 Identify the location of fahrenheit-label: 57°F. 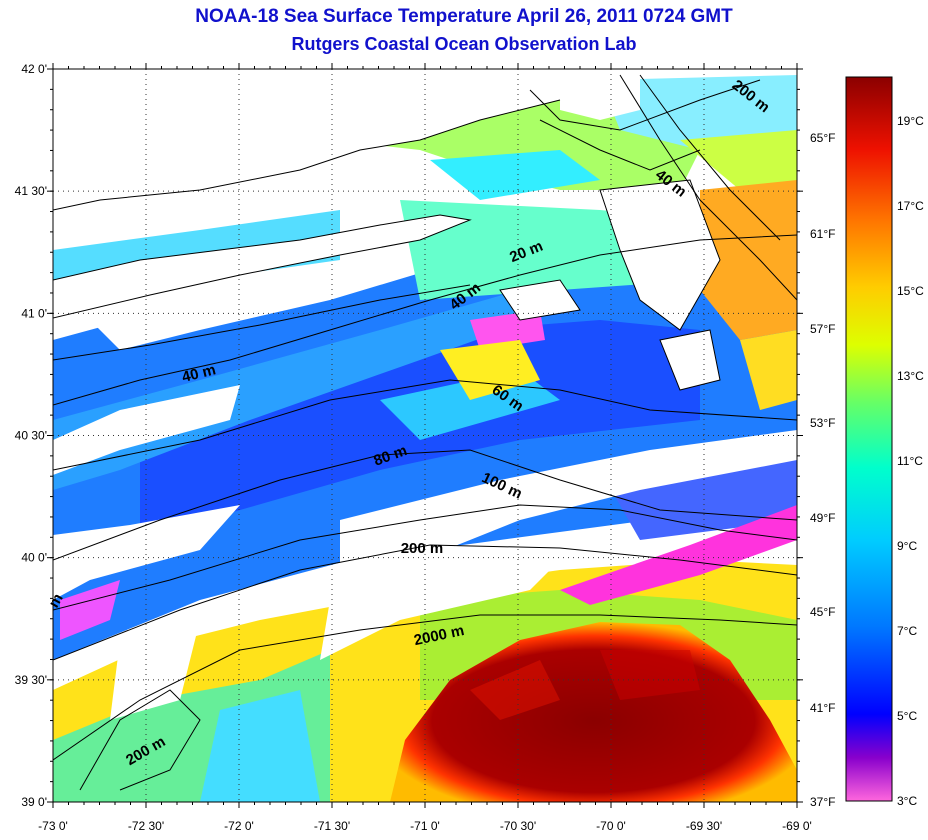
(822, 329).